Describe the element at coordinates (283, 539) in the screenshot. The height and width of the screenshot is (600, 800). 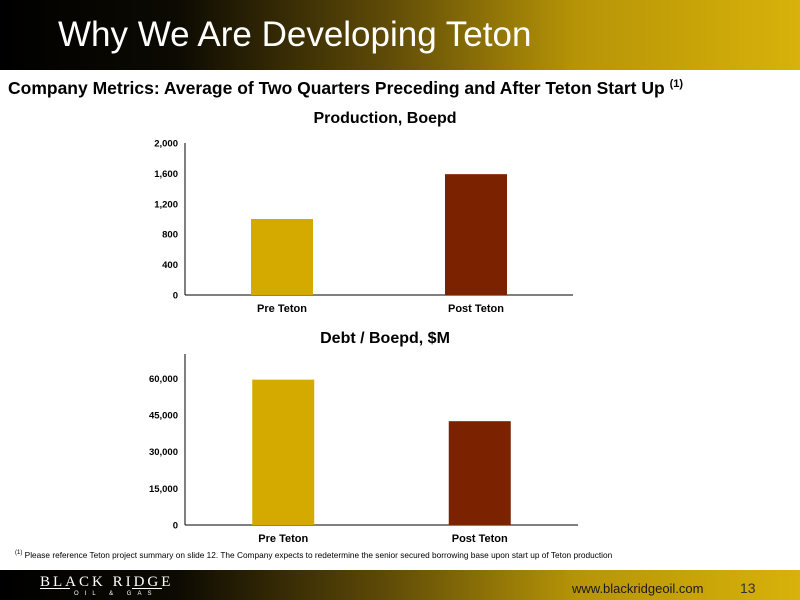
I see `debt-x-tick-label: Pre Teton` at that location.